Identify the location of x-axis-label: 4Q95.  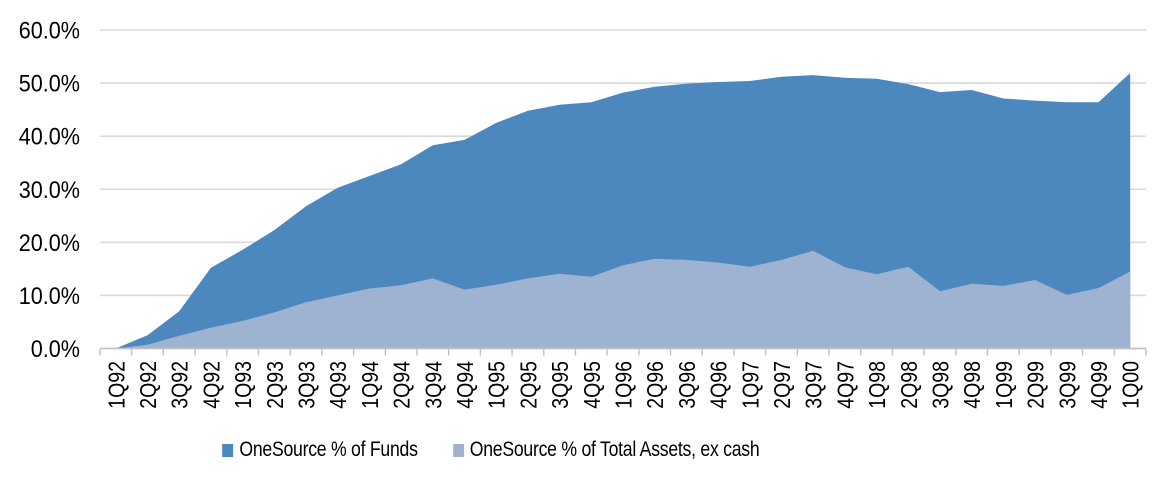
(592, 385).